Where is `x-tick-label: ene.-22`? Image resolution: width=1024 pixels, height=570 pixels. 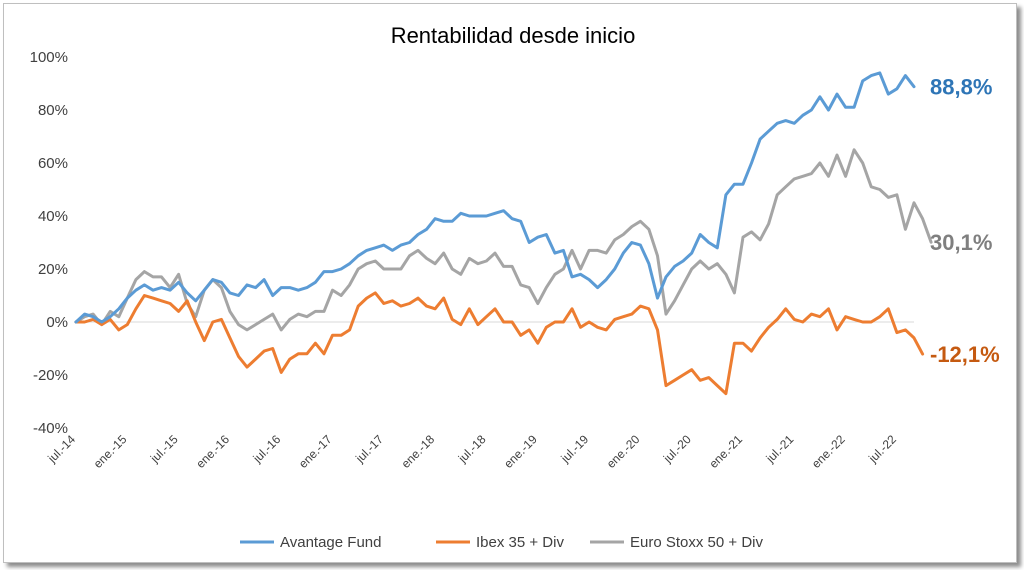
x-tick-label: ene.-22 is located at coordinates (828, 451).